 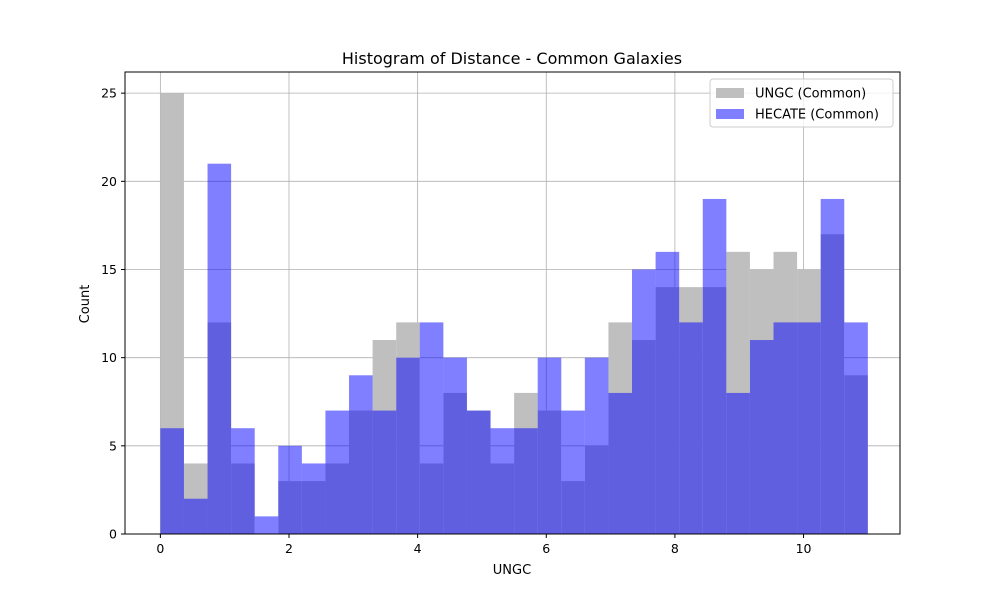 What do you see at coordinates (109, 93) in the screenshot?
I see `y-tick-label: 25` at bounding box center [109, 93].